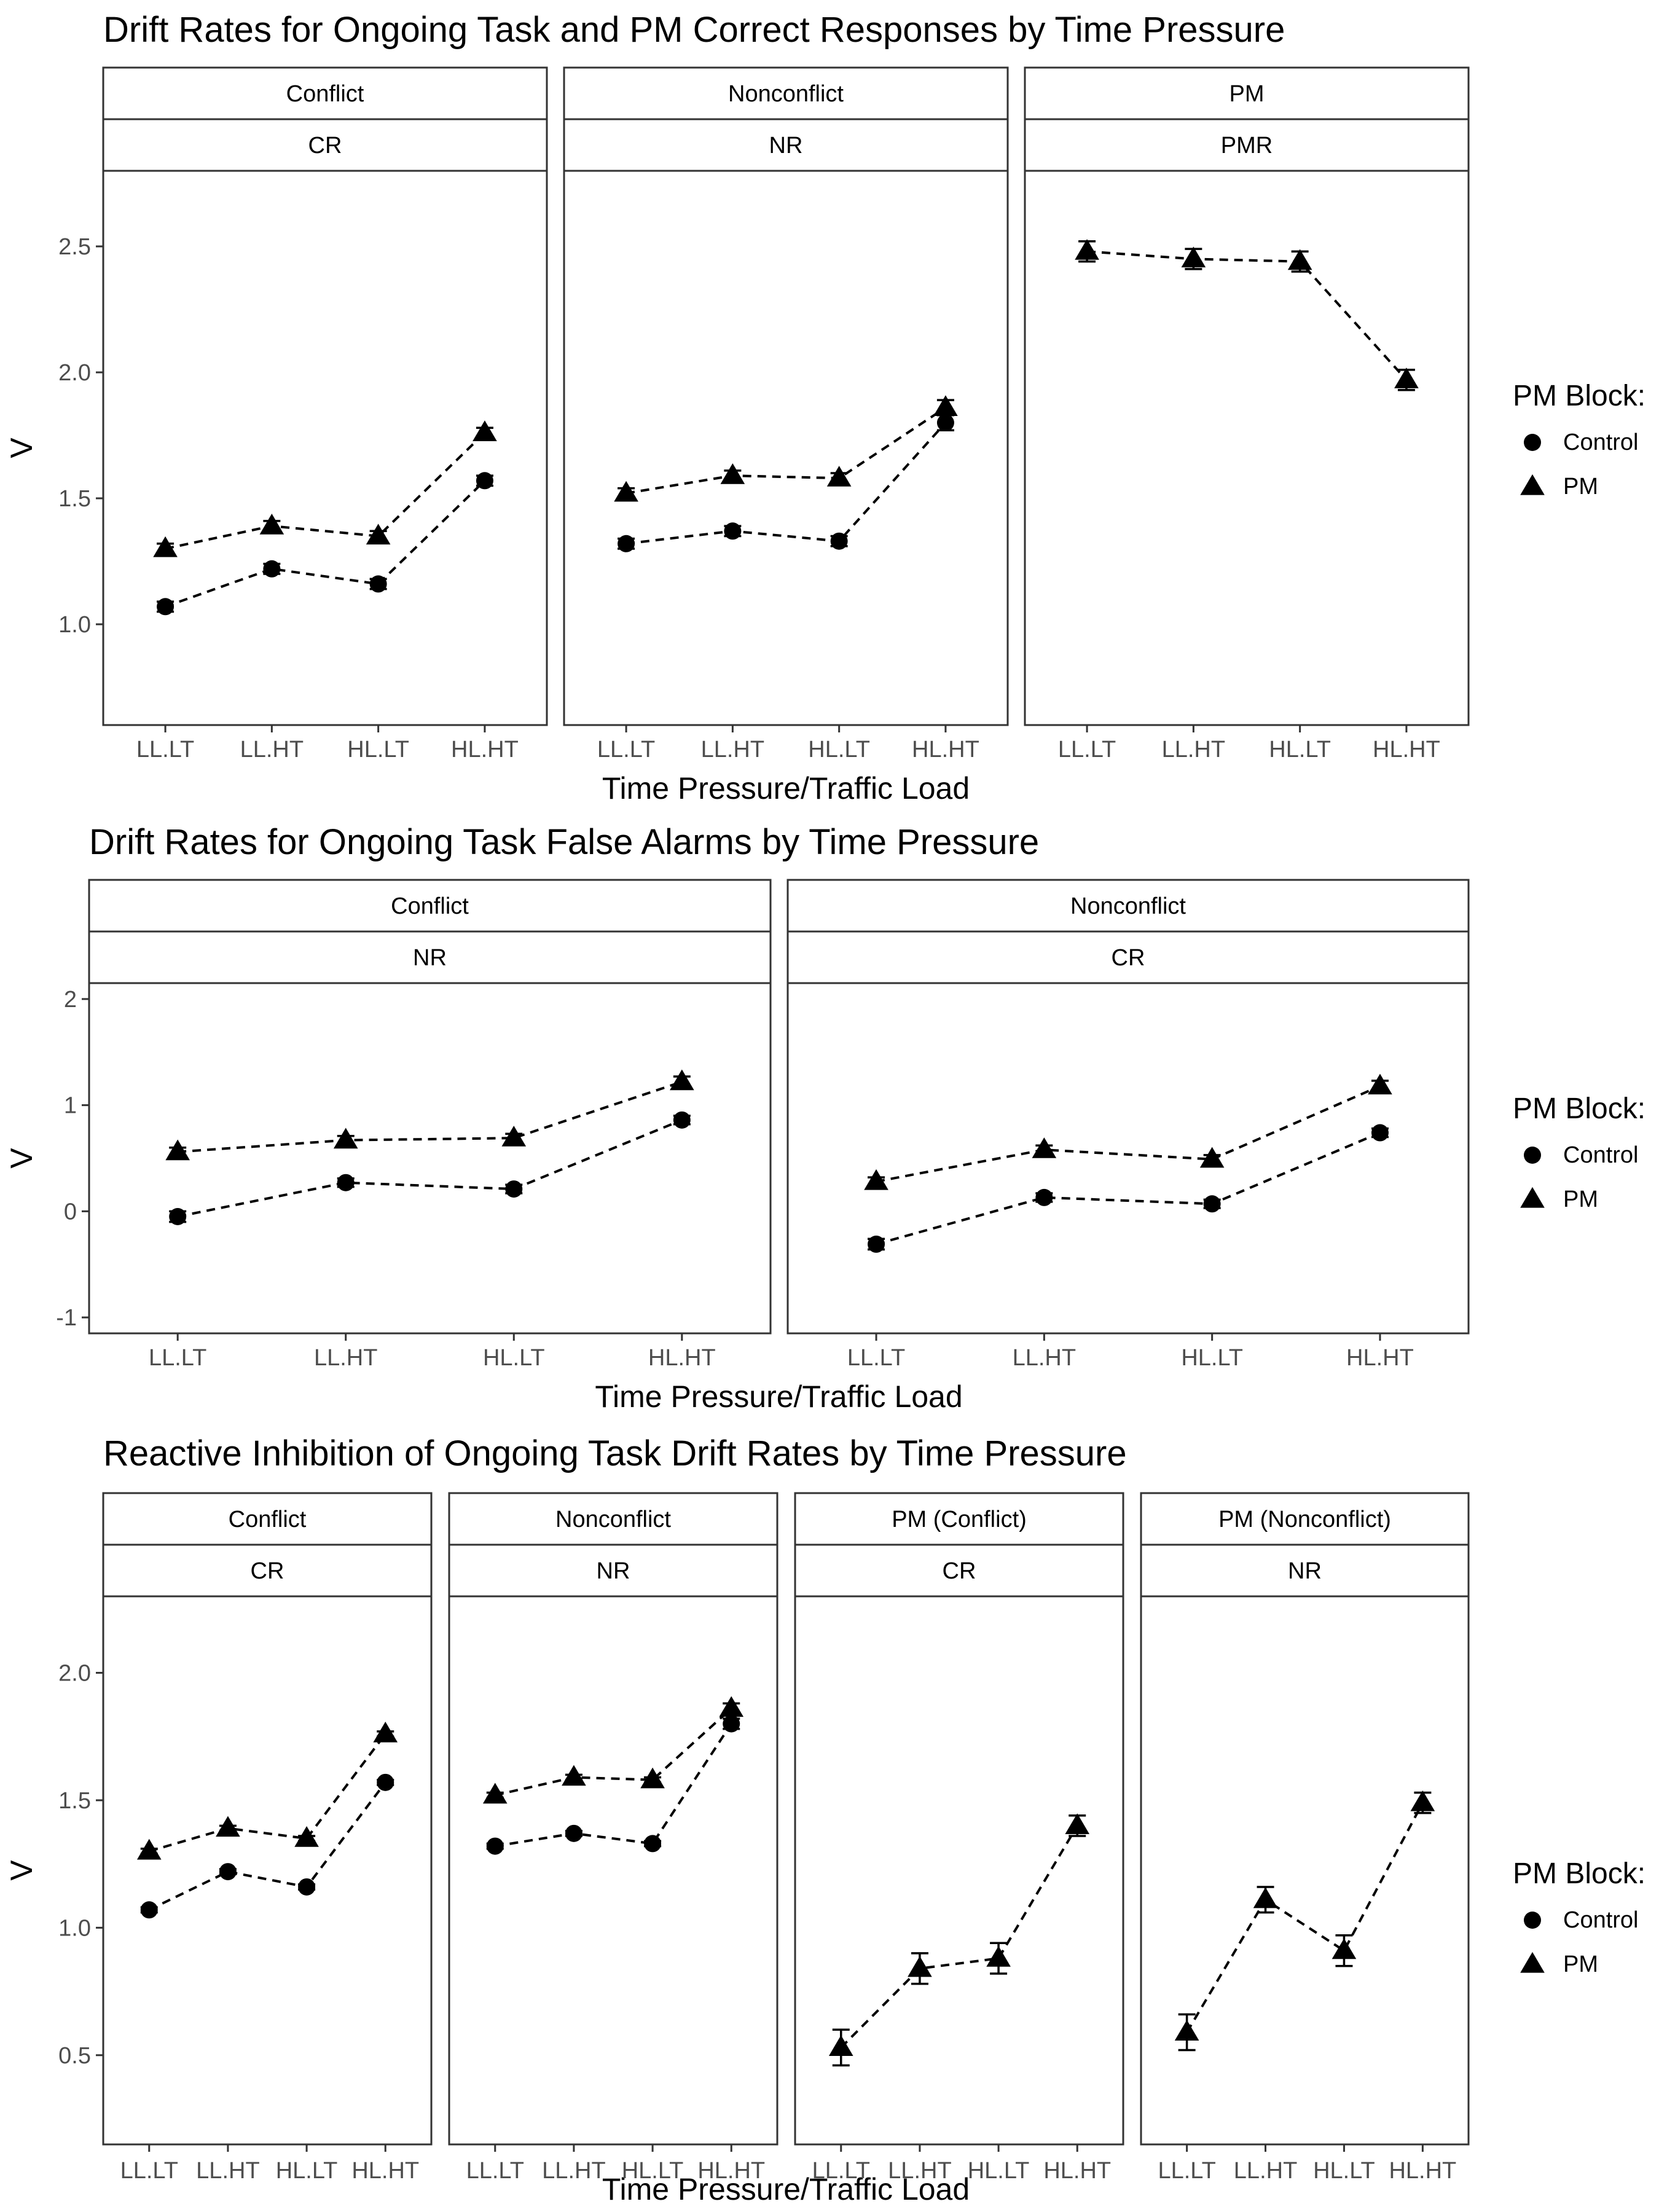 This screenshot has height=2212, width=1659. I want to click on facet-panel: PM PMR LL.LT LL.HT HL.LT HL.HT, so click(1247, 414).